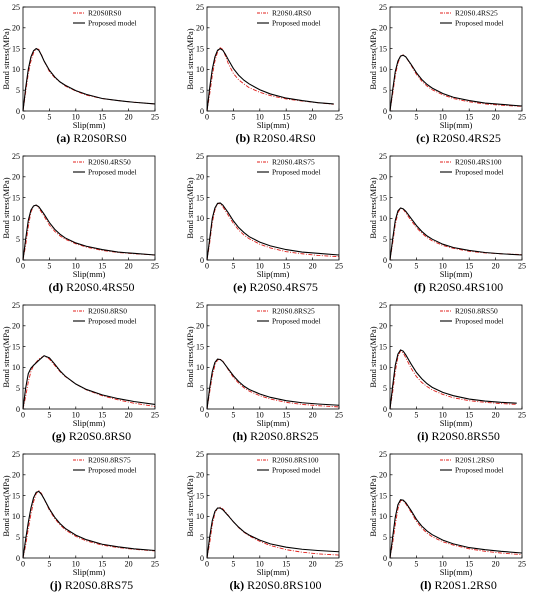 Image resolution: width=550 pixels, height=595 pixels. What do you see at coordinates (91, 585) in the screenshot?
I see `panel-caption: (j) R20S0.8RS75` at bounding box center [91, 585].